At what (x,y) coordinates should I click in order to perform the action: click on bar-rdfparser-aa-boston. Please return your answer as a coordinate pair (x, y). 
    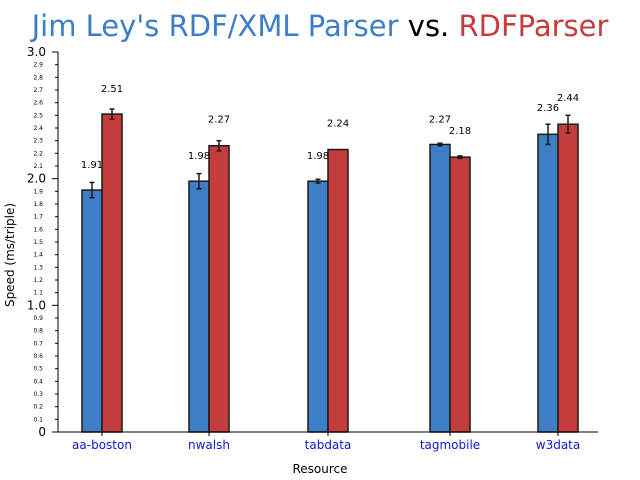
    Looking at the image, I should click on (112, 273).